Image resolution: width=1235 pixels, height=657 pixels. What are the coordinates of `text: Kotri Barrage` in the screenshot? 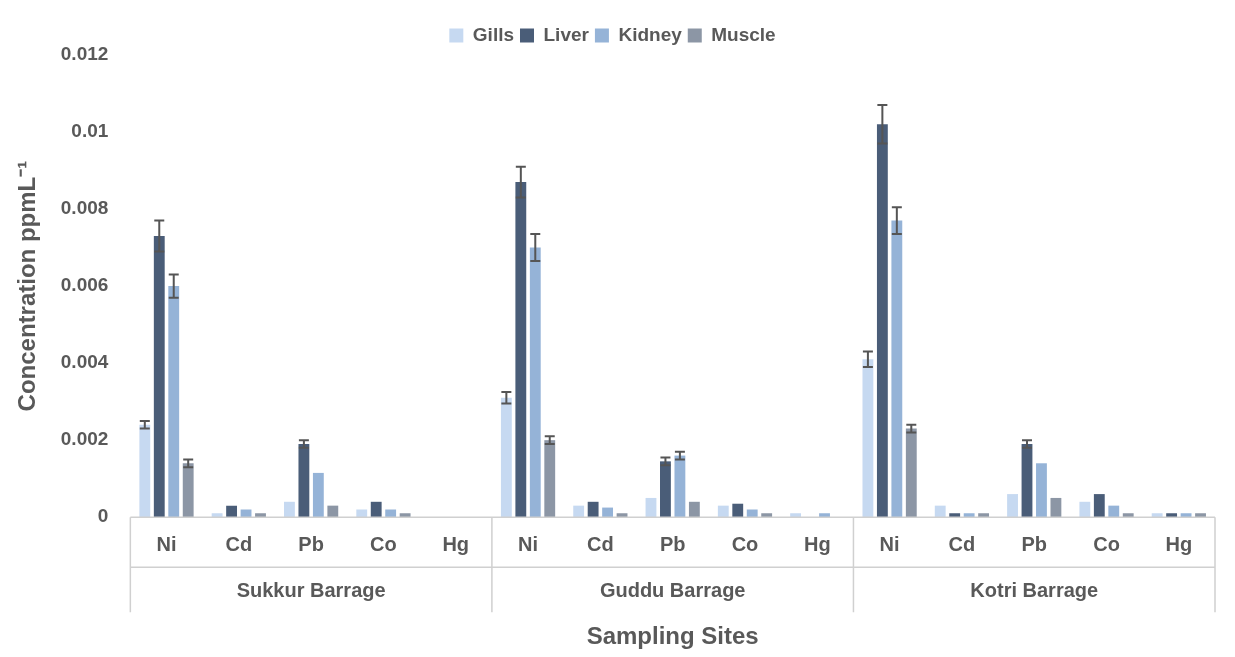 It's located at (1034, 589).